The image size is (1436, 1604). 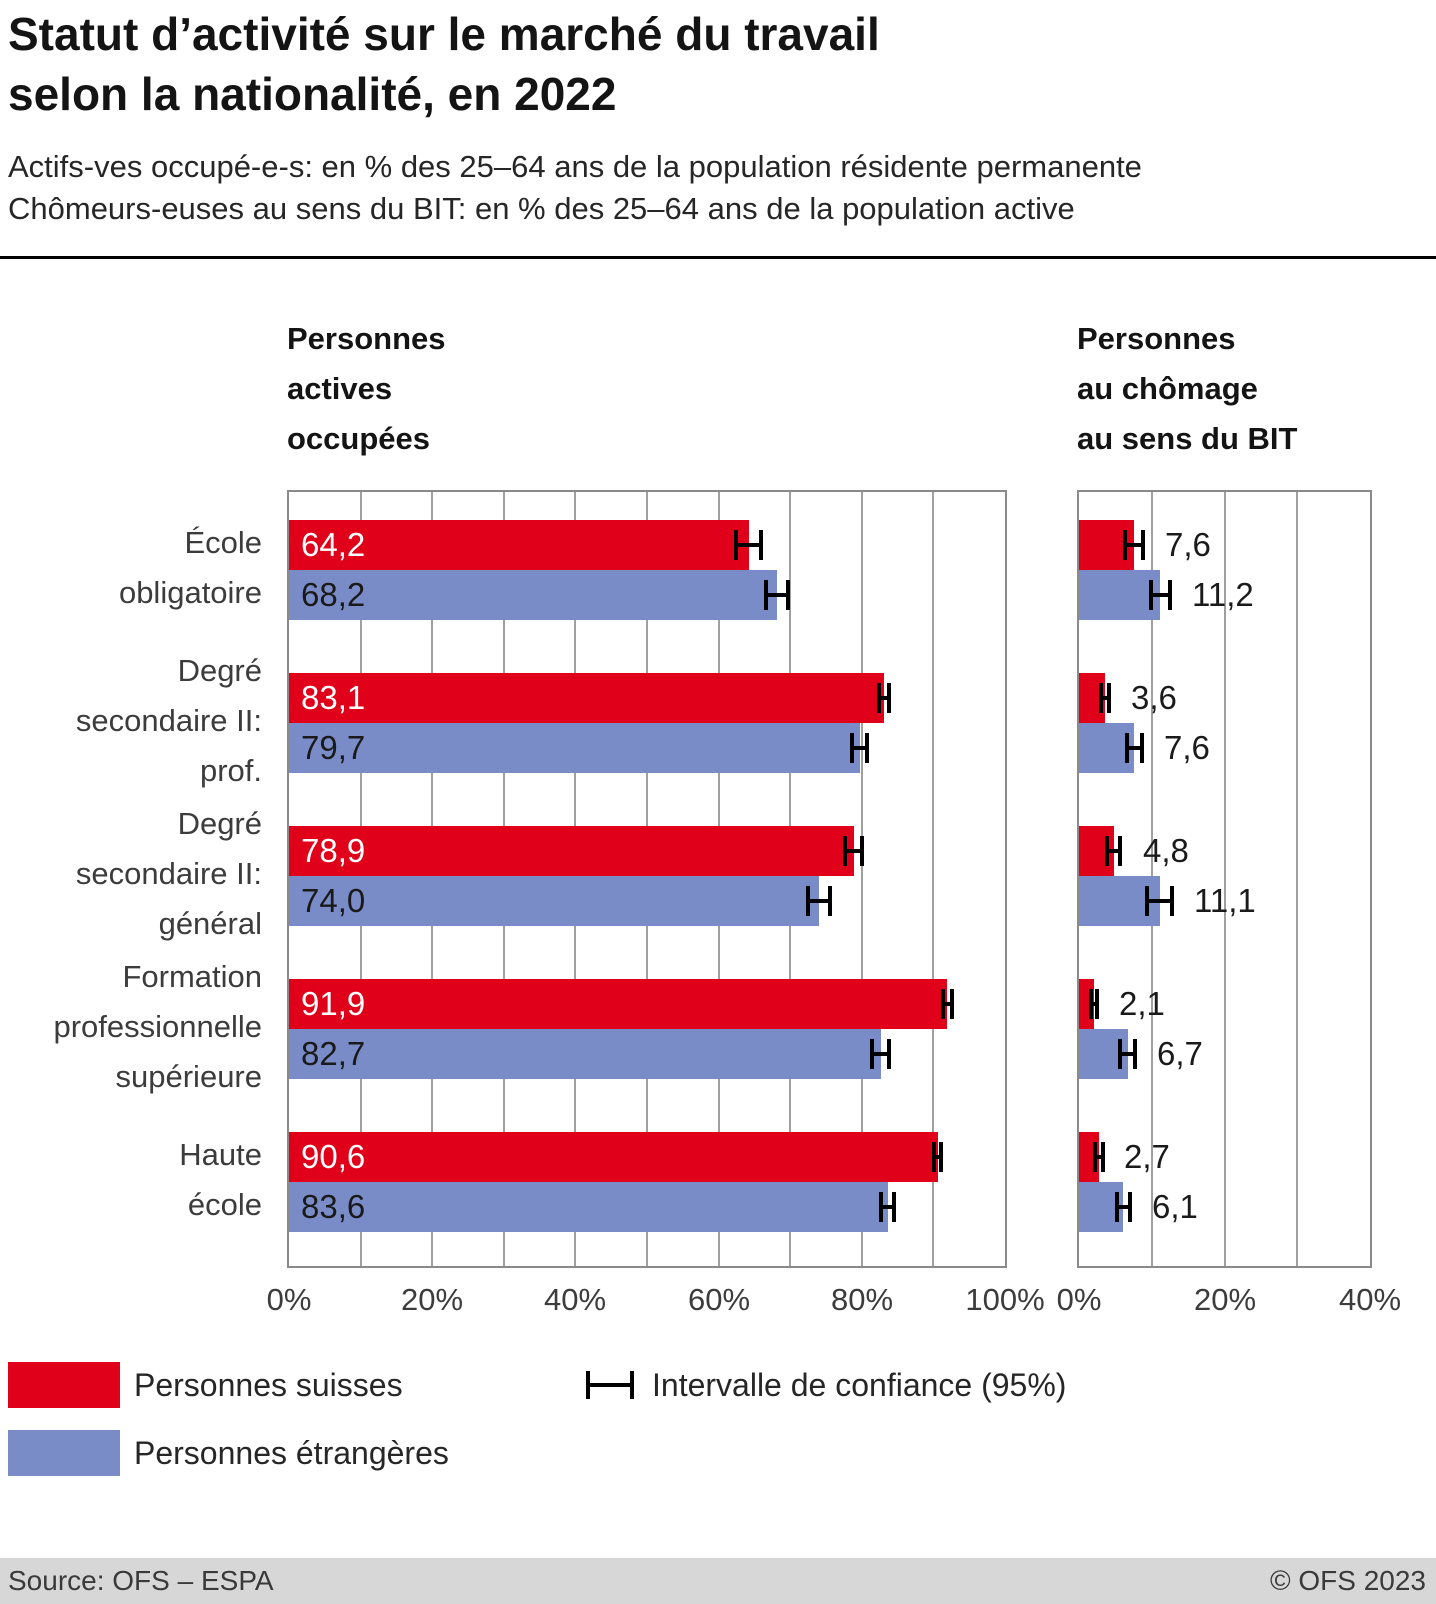 I want to click on value-label: 11,1, so click(x=1225, y=900).